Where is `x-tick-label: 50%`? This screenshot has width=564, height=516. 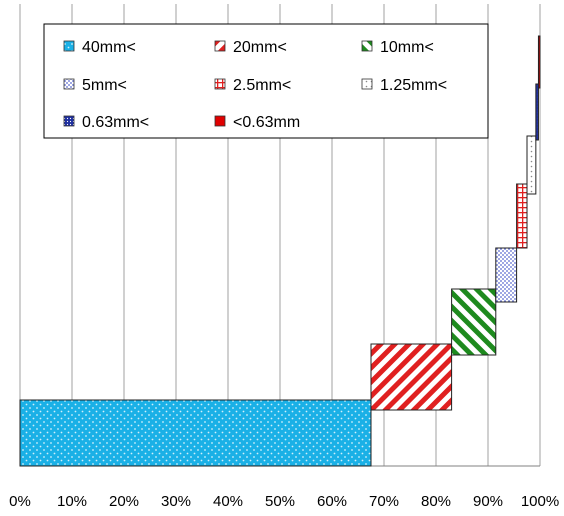 x-tick-label: 50% is located at coordinates (280, 501).